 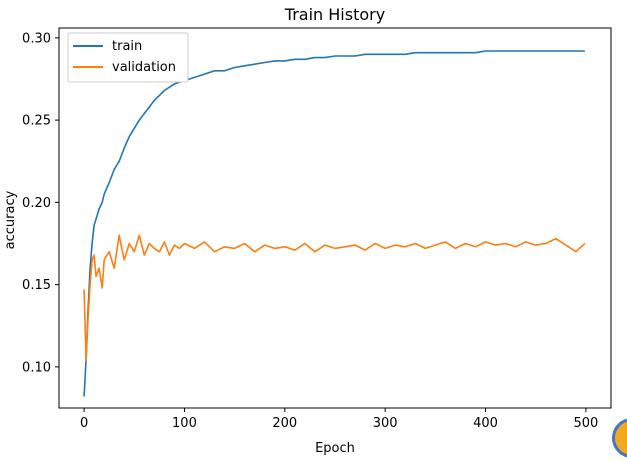 I want to click on chart-title: Train History, so click(x=334, y=14).